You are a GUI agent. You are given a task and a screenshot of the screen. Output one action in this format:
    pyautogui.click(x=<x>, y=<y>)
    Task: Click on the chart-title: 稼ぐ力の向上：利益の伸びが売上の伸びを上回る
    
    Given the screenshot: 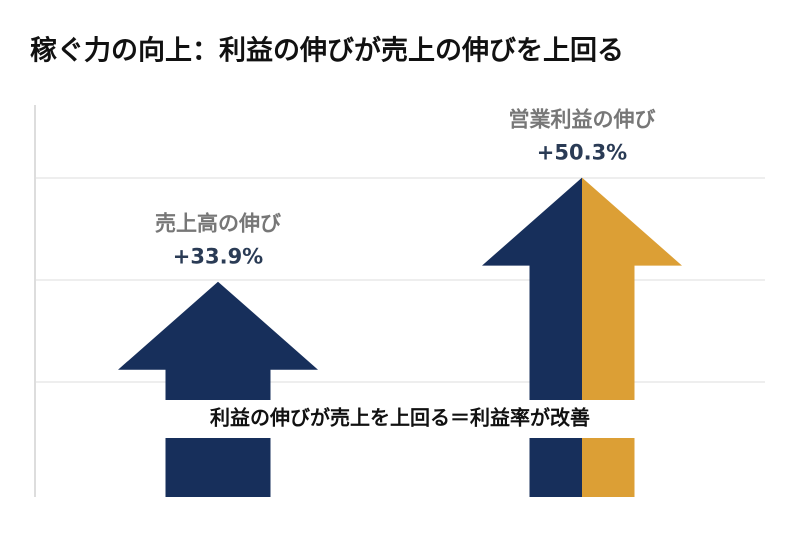 What is the action you would take?
    pyautogui.click(x=327, y=51)
    